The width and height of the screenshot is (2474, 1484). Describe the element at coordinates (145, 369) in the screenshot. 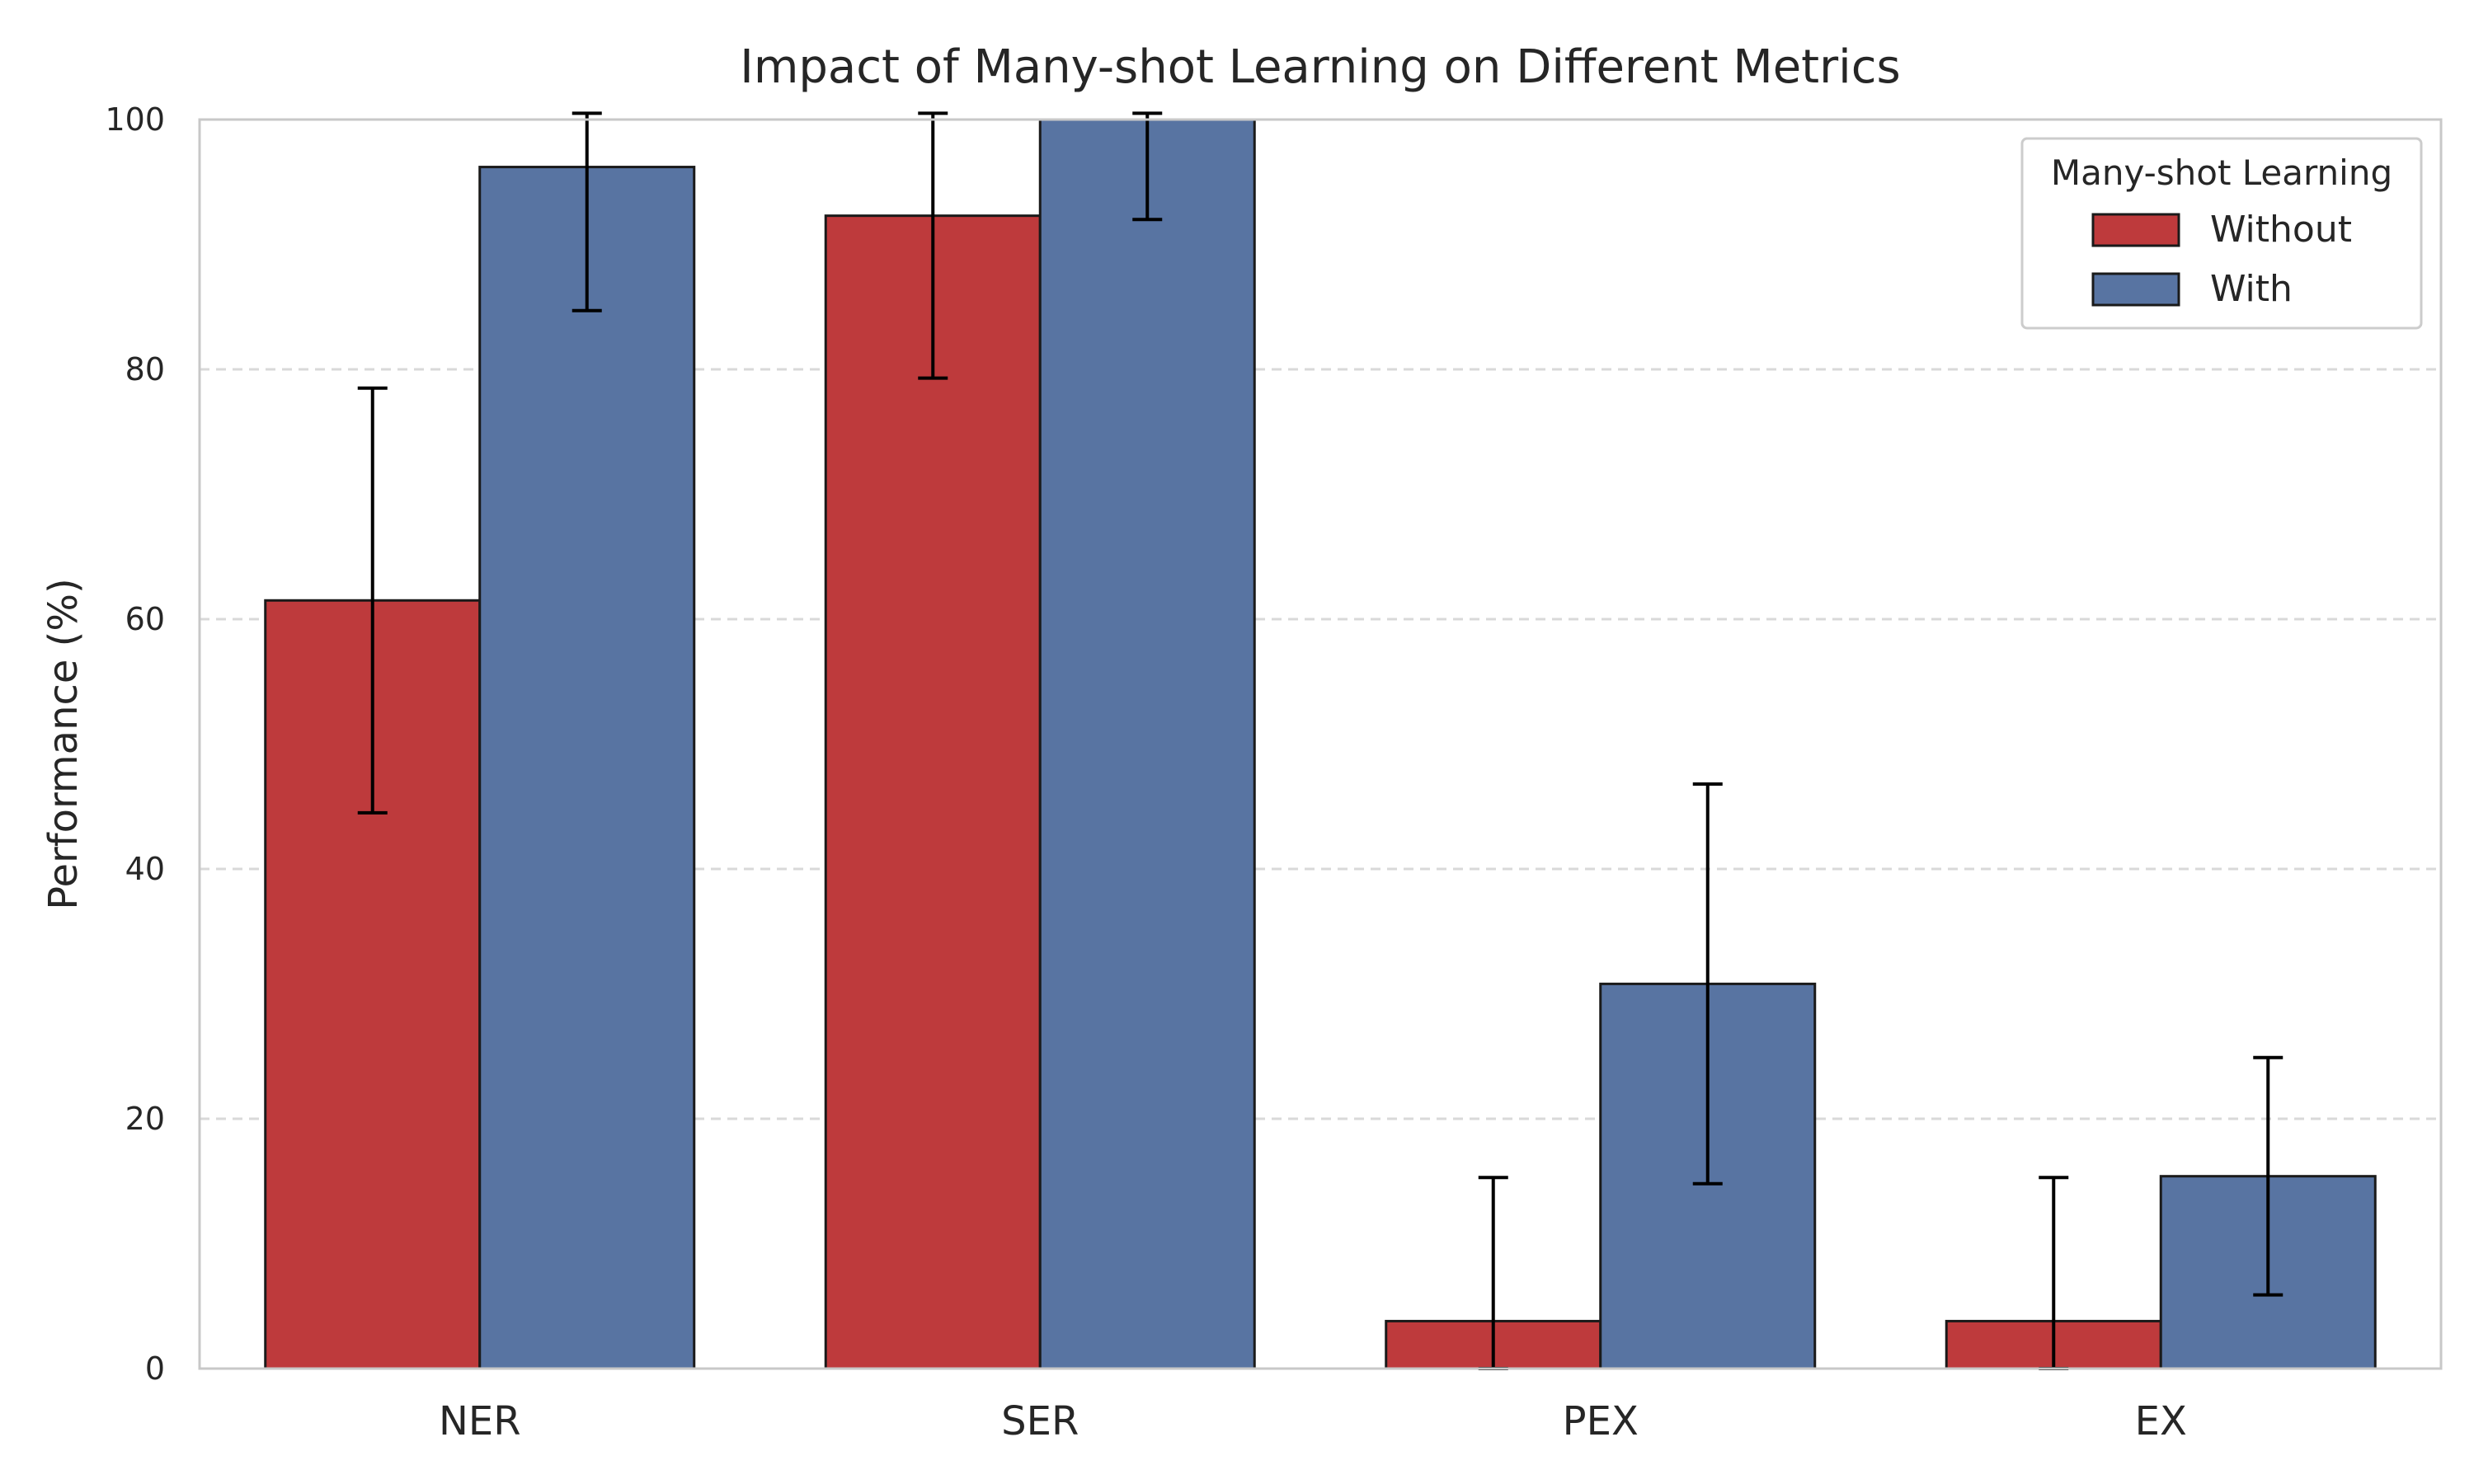

I see `y-tick-label: 80` at that location.